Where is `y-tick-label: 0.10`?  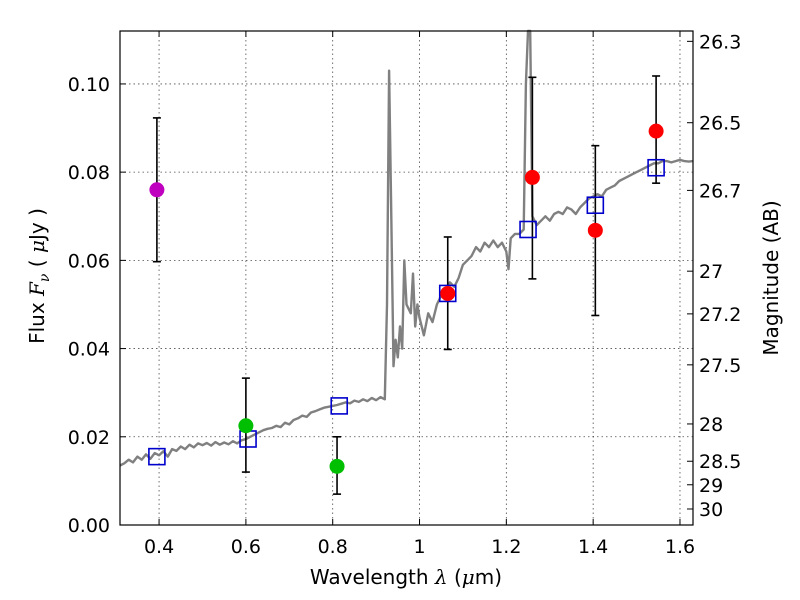
y-tick-label: 0.10 is located at coordinates (89, 85).